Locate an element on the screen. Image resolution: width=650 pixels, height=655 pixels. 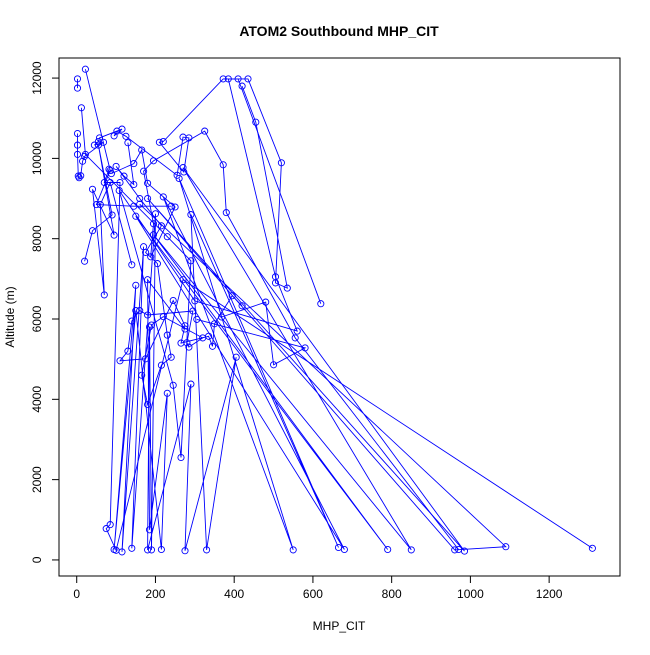
y-tick-label: 8000 is located at coordinates (37, 238).